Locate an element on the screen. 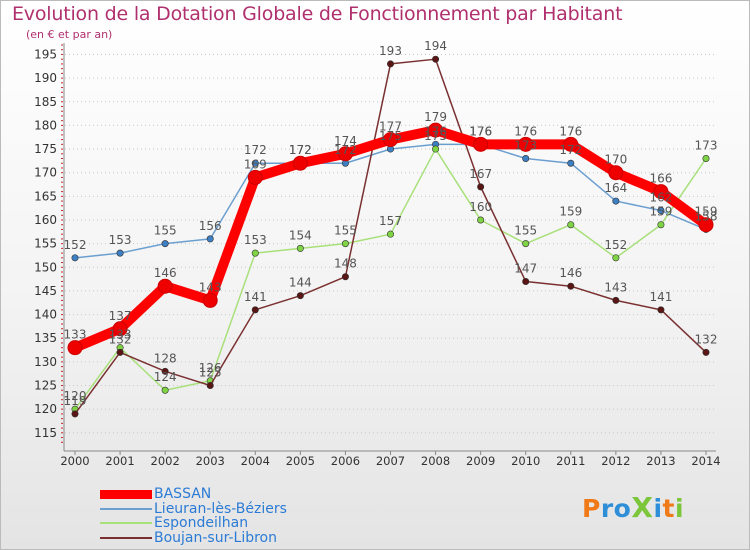  data-label: 141 is located at coordinates (660, 297).